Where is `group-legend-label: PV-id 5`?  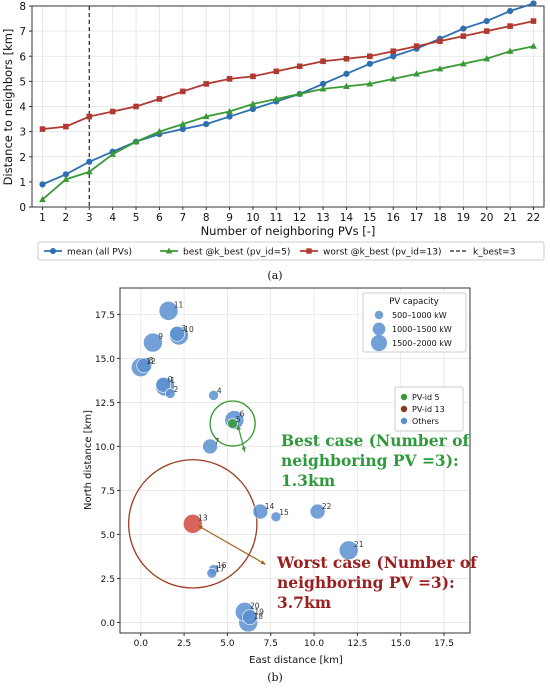 group-legend-label: PV-id 5 is located at coordinates (426, 397).